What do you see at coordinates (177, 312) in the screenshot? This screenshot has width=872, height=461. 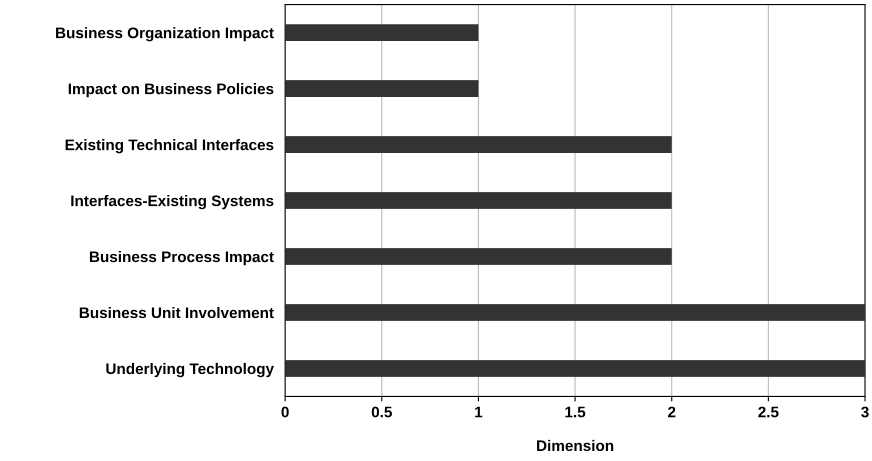 I see `y-tick-label: Business Unit Involvement` at bounding box center [177, 312].